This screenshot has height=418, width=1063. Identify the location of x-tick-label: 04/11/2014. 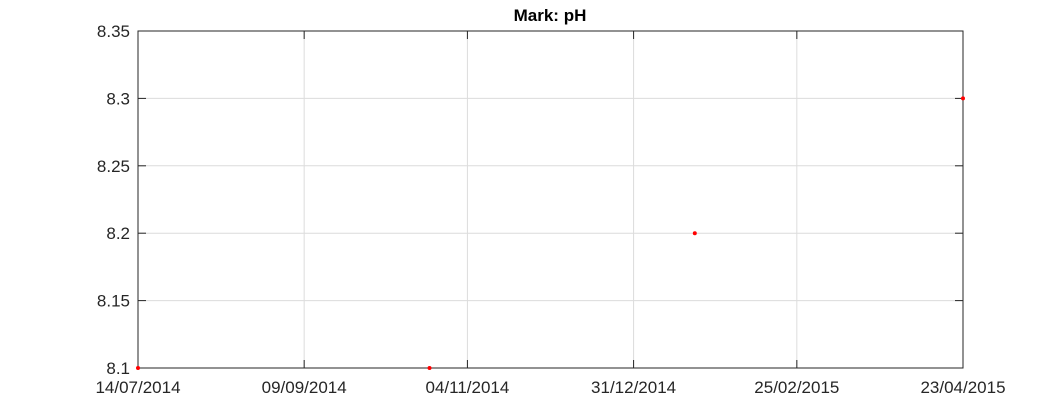
(468, 387).